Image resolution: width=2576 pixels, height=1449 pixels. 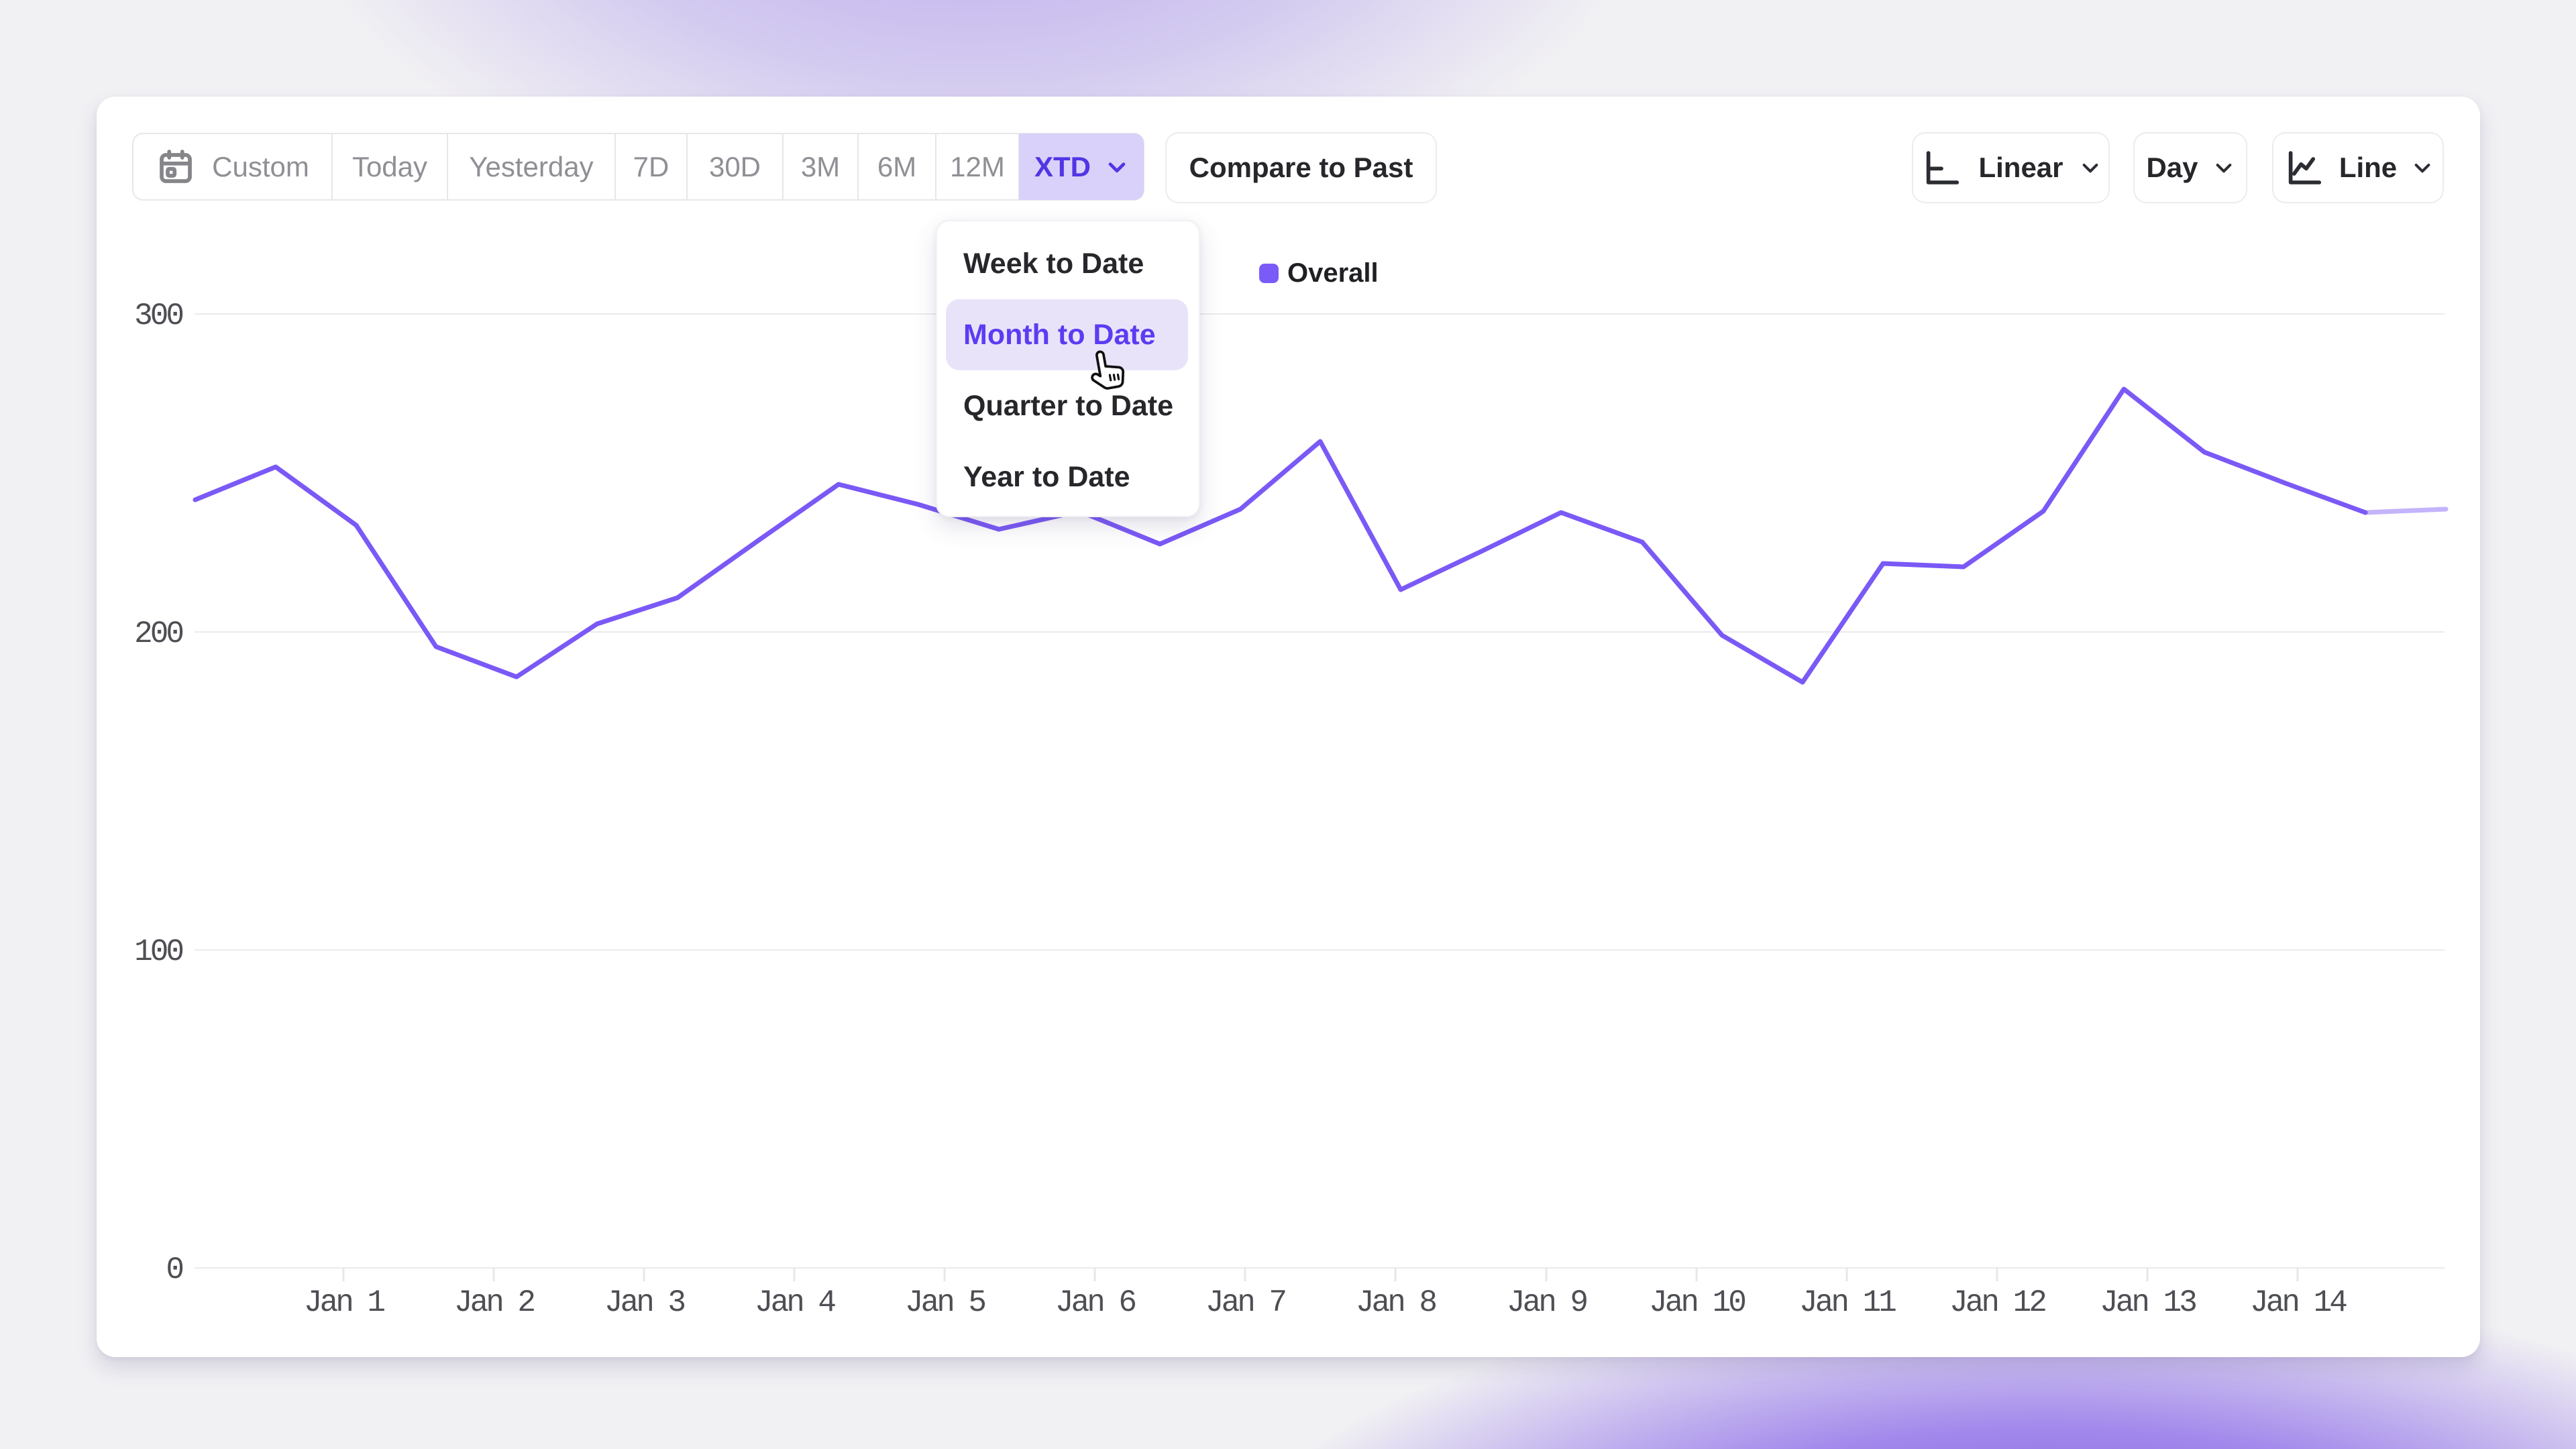 I want to click on svg-text: Jan 5, so click(x=945, y=1302).